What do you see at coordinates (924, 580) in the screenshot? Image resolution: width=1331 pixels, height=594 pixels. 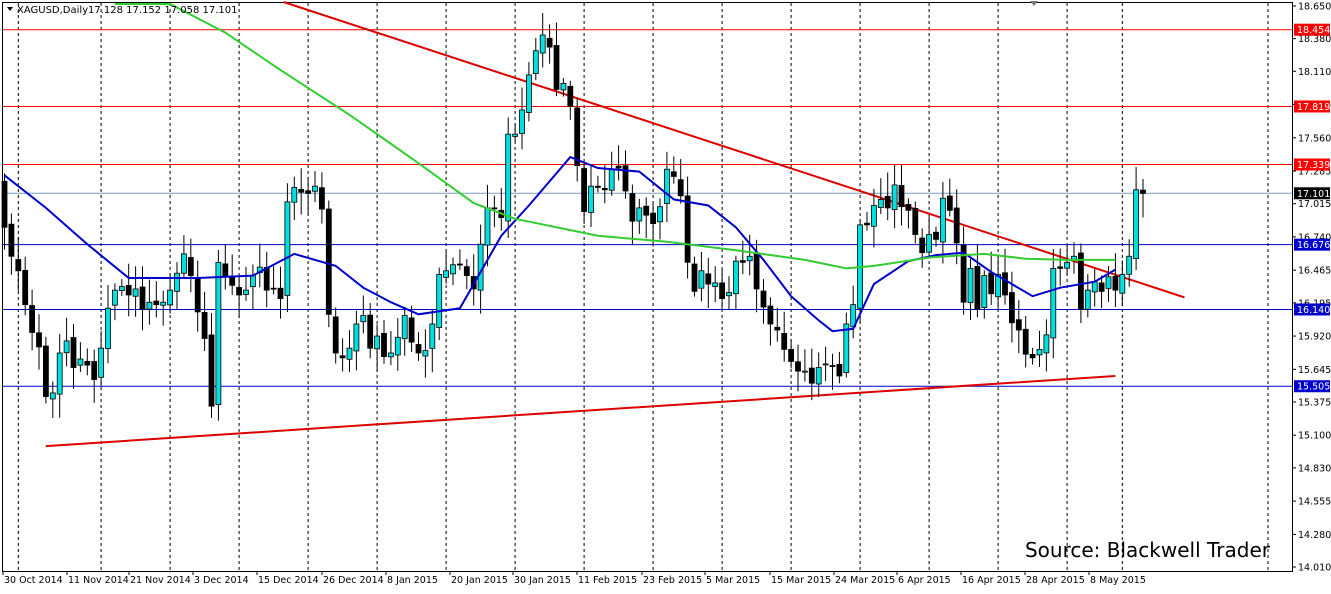 I see `x-tick-label: 6 Apr 2015` at bounding box center [924, 580].